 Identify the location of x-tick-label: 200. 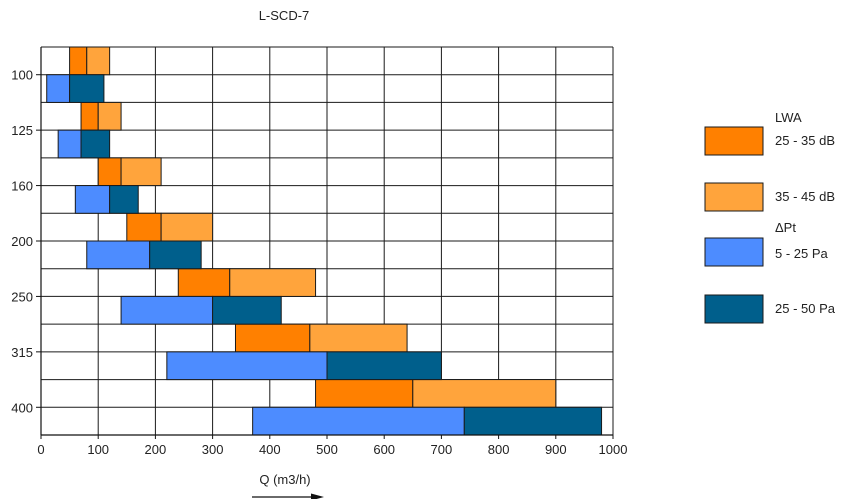
(156, 449).